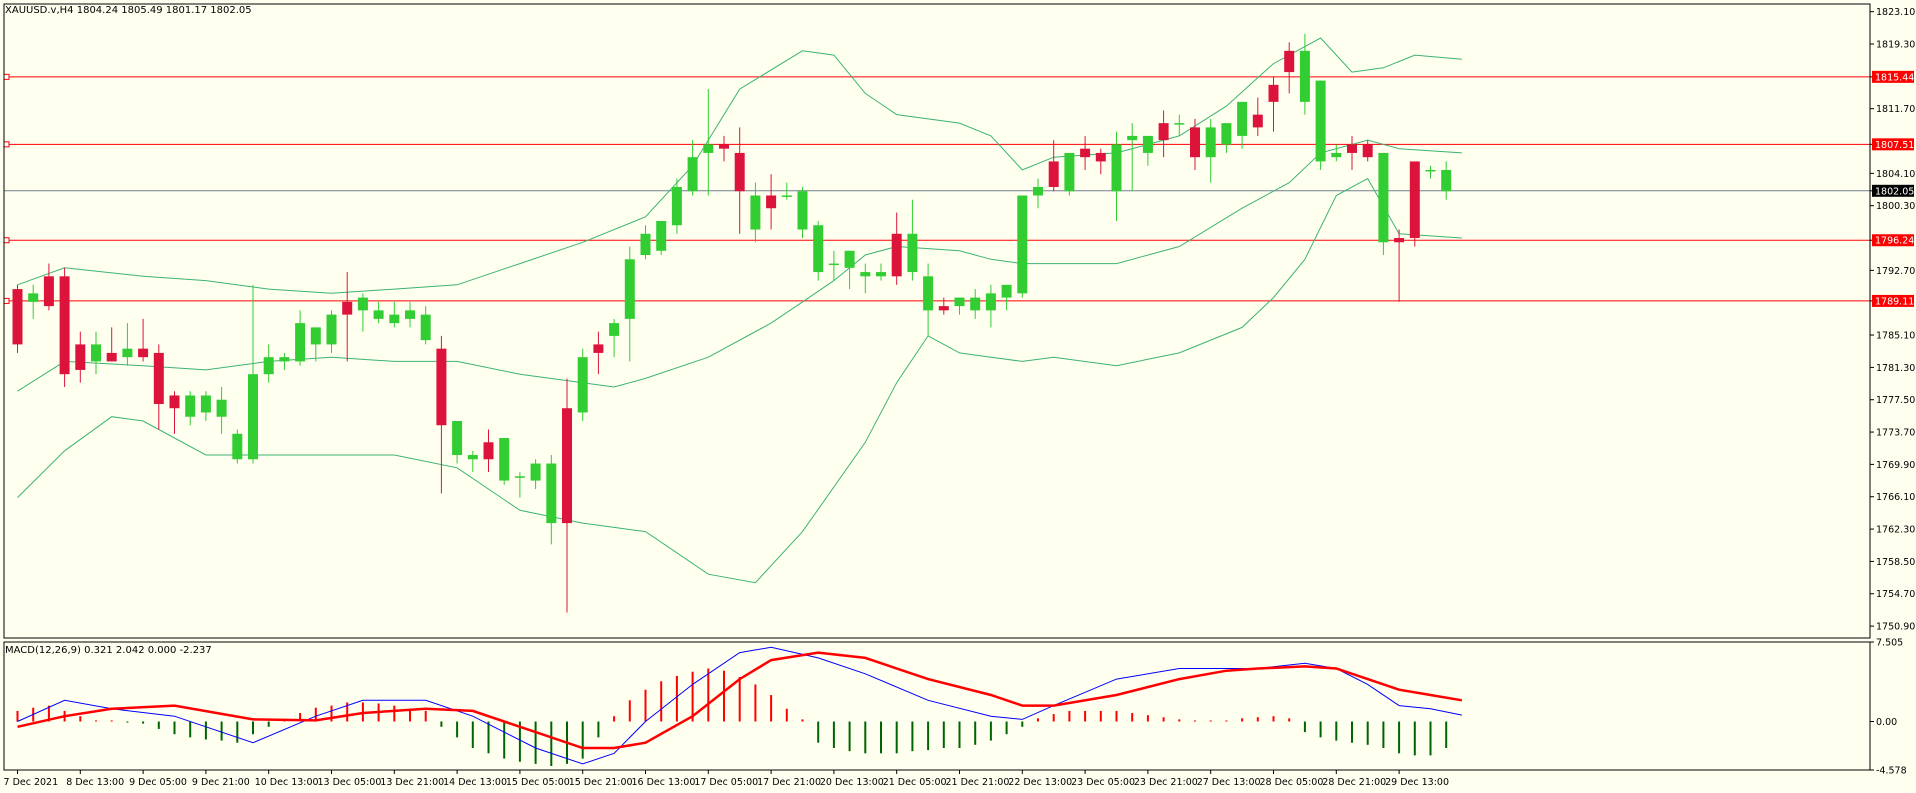 Image resolution: width=1916 pixels, height=793 pixels. I want to click on macd-panel, so click(739, 706).